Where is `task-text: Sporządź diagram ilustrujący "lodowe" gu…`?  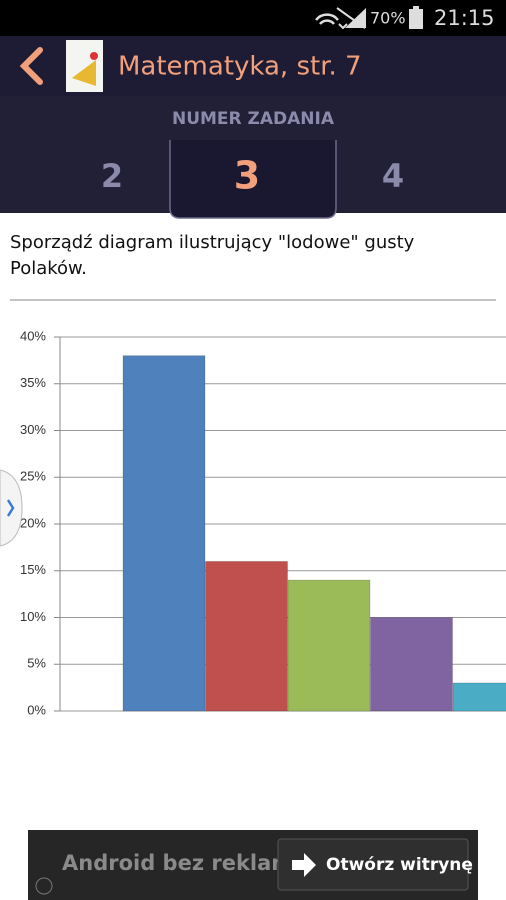 task-text: Sporządź diagram ilustrujący "lodowe" gu… is located at coordinates (212, 242).